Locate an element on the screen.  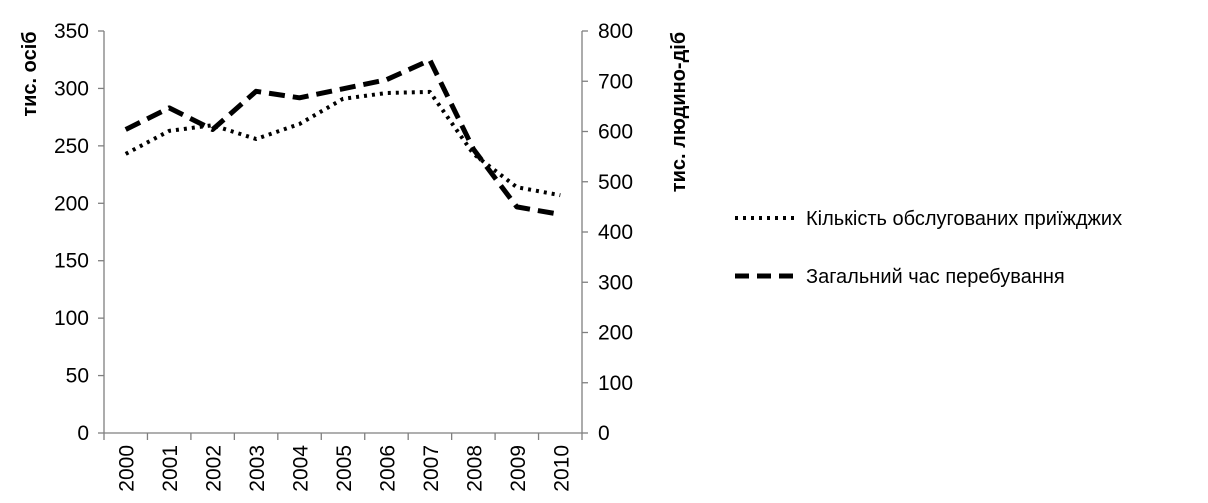
right-tick-label: 500 is located at coordinates (615, 182).